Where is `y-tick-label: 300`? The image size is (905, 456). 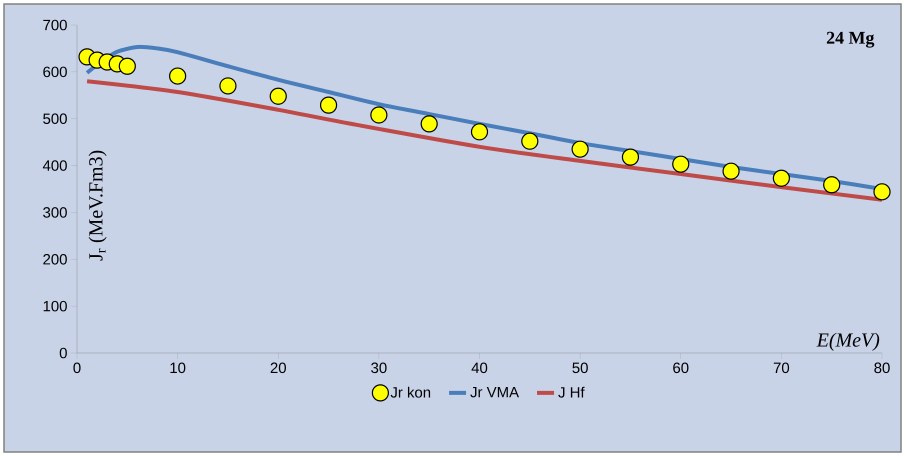 y-tick-label: 300 is located at coordinates (55, 212).